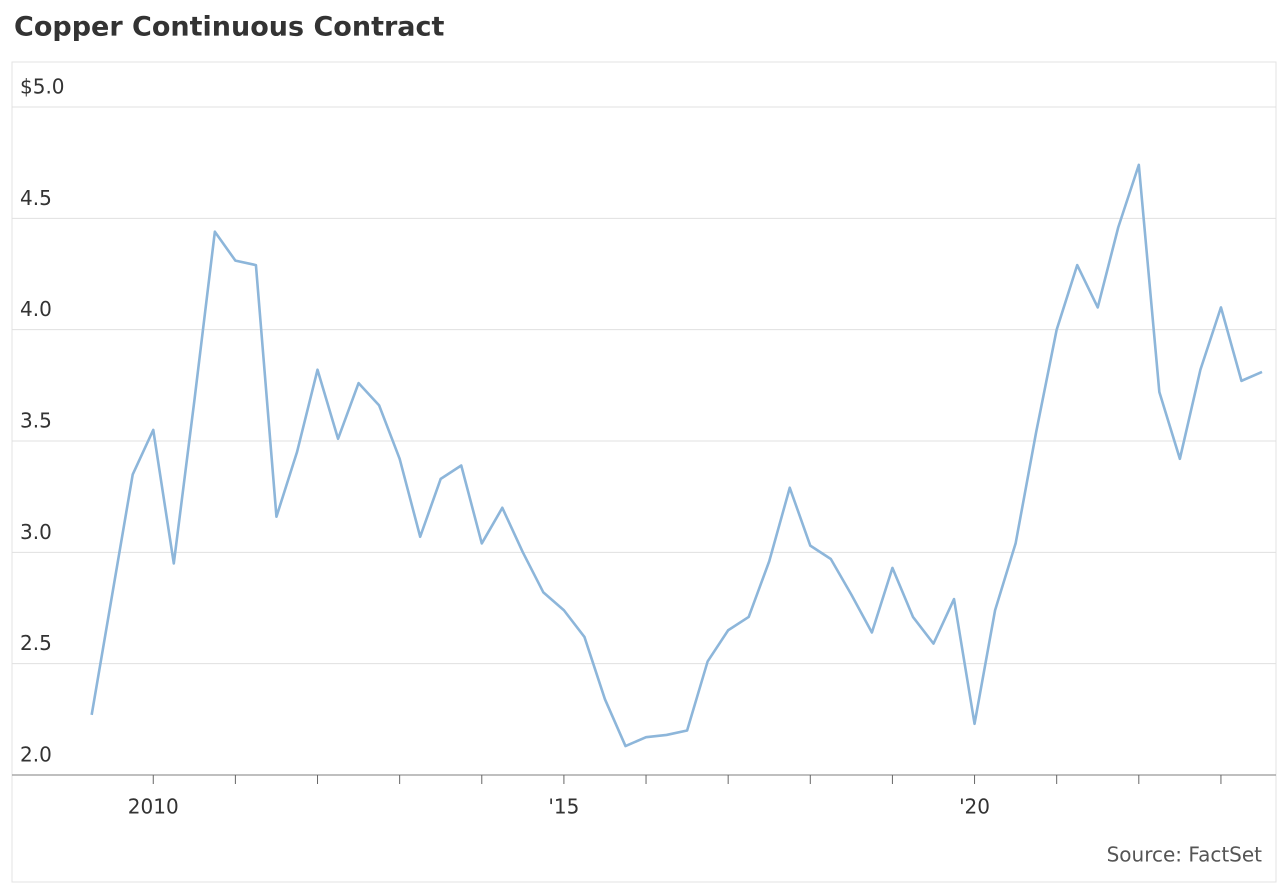 This screenshot has width=1280, height=888. What do you see at coordinates (229, 27) in the screenshot?
I see `chart-title: Copper Continuous Contract` at bounding box center [229, 27].